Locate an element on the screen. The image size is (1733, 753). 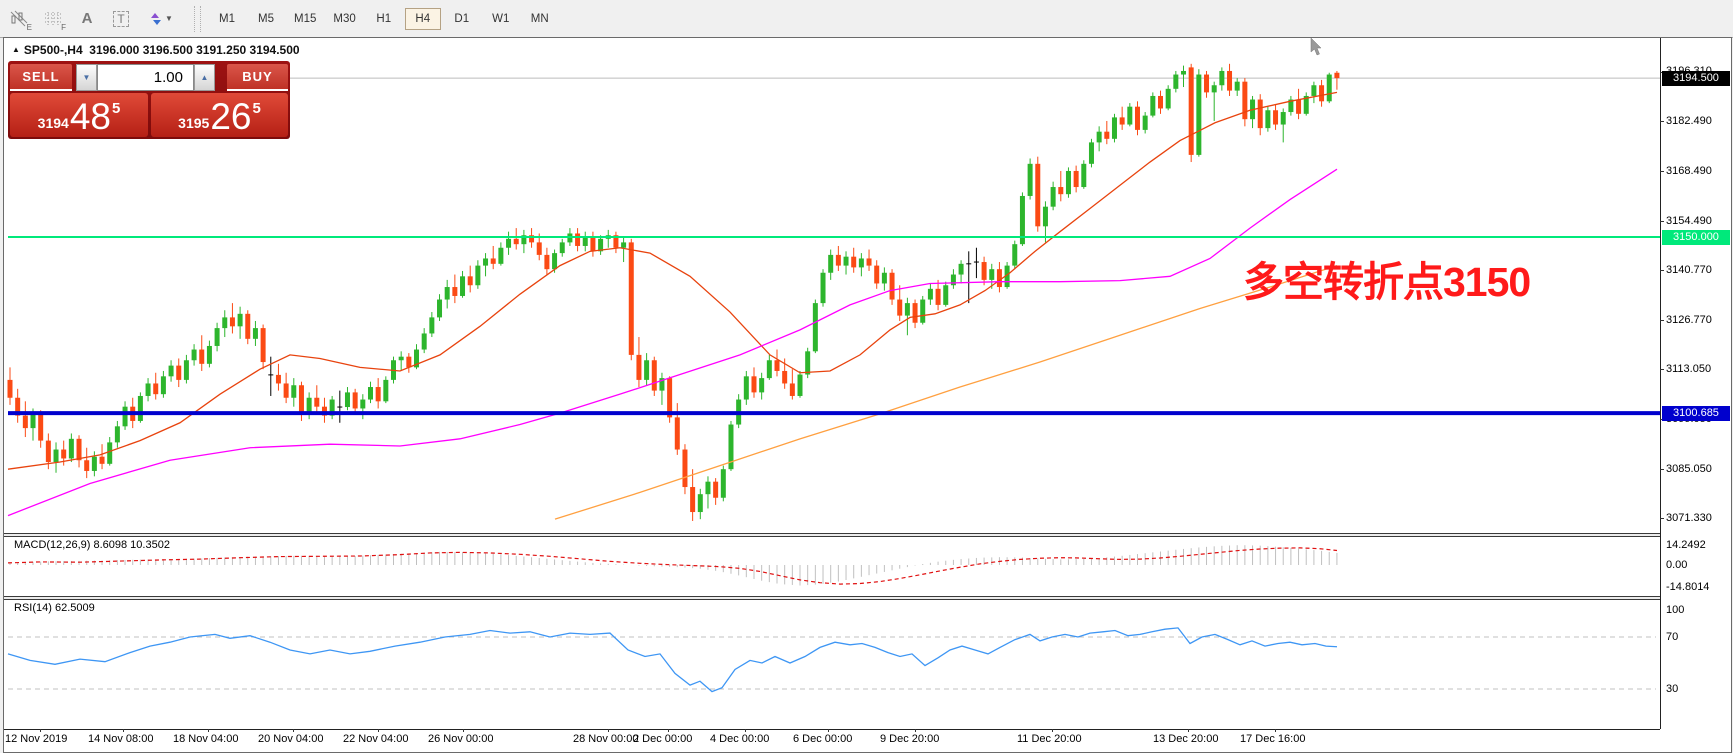
time-axis-label: 6 Dec 00:00 is located at coordinates (823, 739).